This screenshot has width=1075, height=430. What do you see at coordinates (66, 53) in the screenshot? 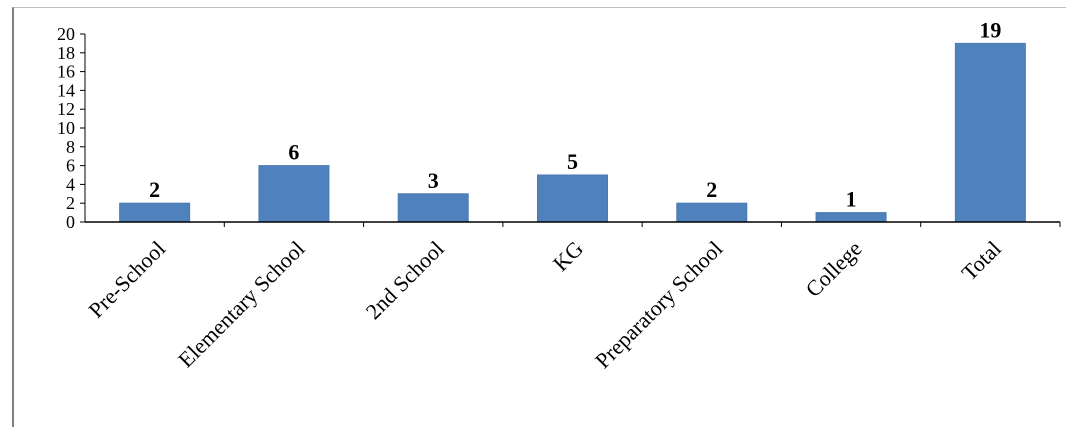
I see `y-tick-label: 18` at bounding box center [66, 53].